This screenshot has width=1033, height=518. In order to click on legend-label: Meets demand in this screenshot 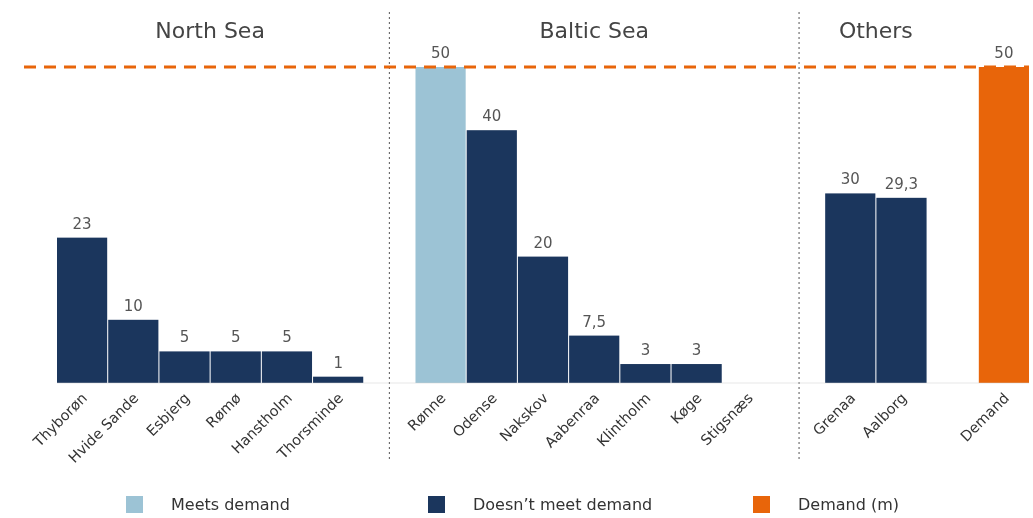, I will do `click(230, 504)`.